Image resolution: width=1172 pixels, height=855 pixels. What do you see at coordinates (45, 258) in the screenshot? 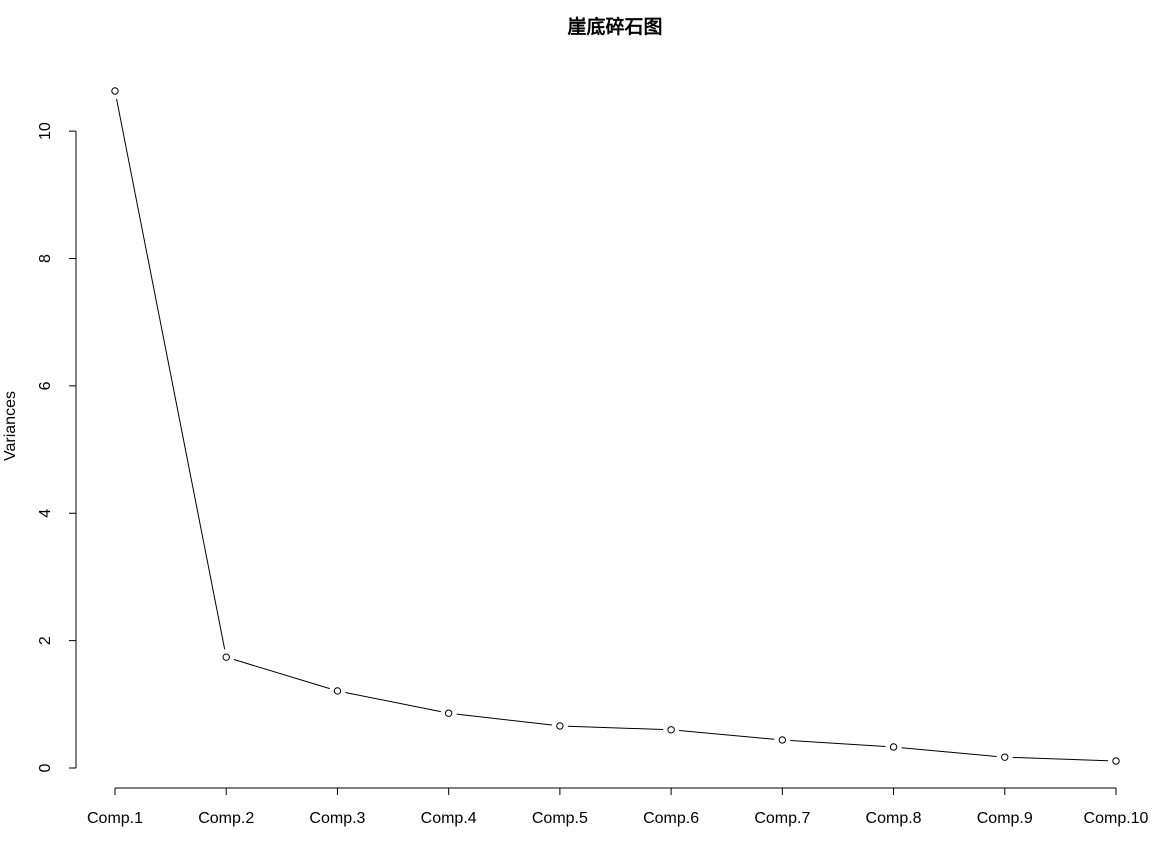
I see `y-tick-label: 8` at bounding box center [45, 258].